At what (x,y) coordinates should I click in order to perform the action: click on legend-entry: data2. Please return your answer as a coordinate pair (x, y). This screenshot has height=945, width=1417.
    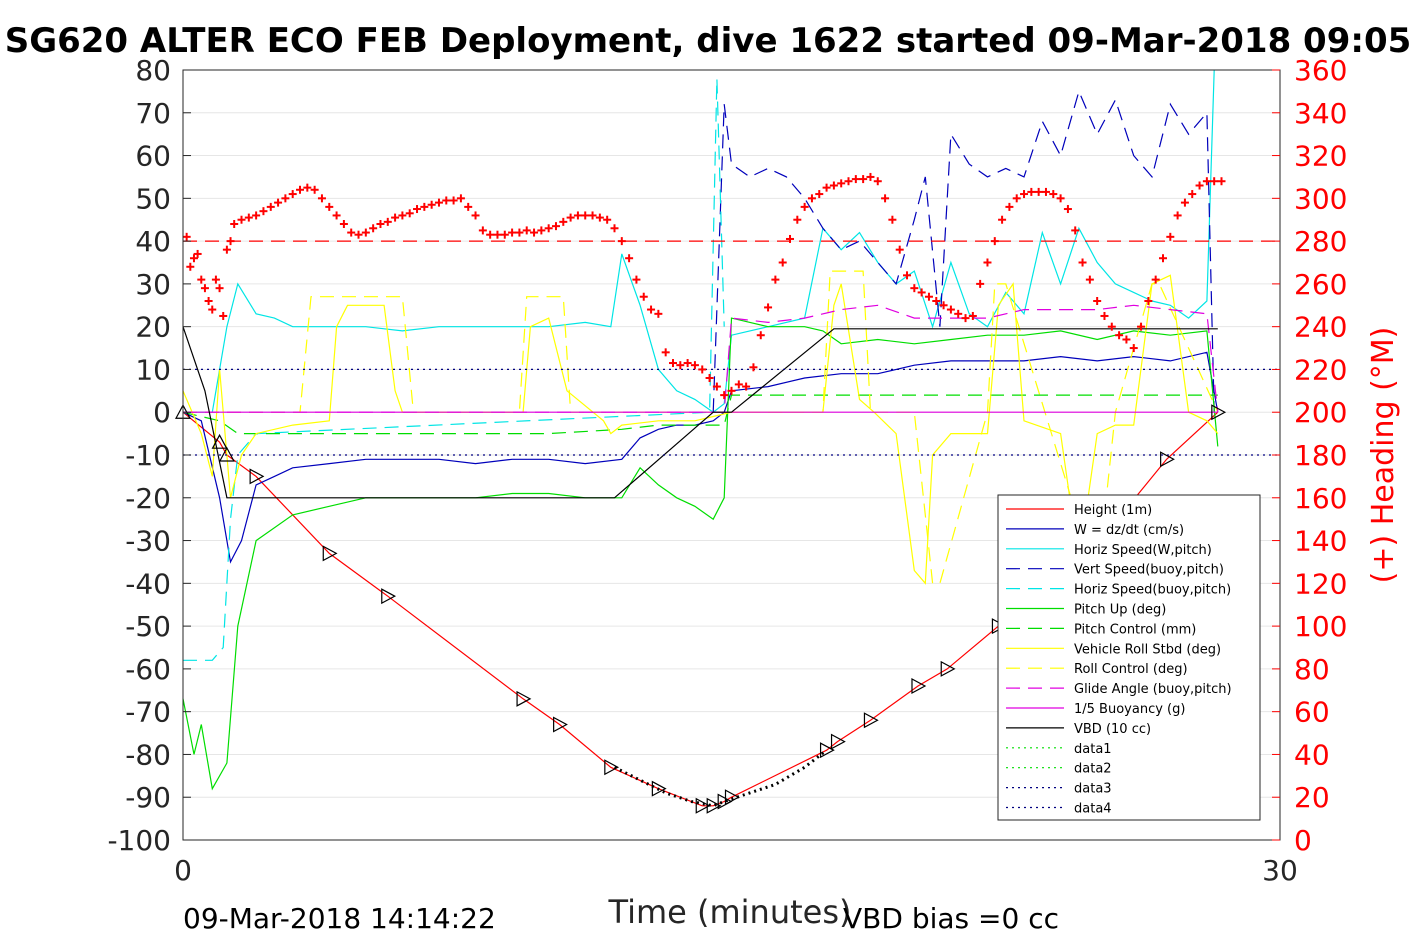
    Looking at the image, I should click on (1093, 769).